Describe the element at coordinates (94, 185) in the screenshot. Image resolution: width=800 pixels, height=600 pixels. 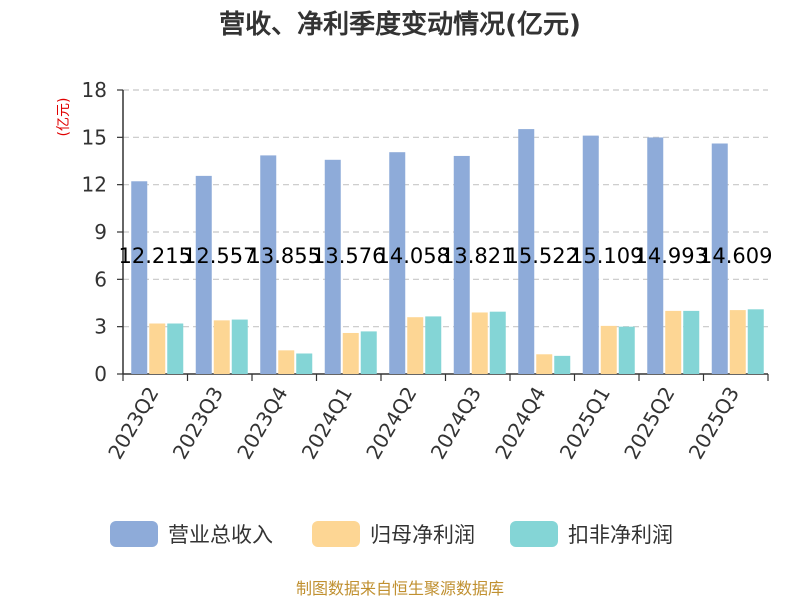
I see `y-tick-label-12: 12` at that location.